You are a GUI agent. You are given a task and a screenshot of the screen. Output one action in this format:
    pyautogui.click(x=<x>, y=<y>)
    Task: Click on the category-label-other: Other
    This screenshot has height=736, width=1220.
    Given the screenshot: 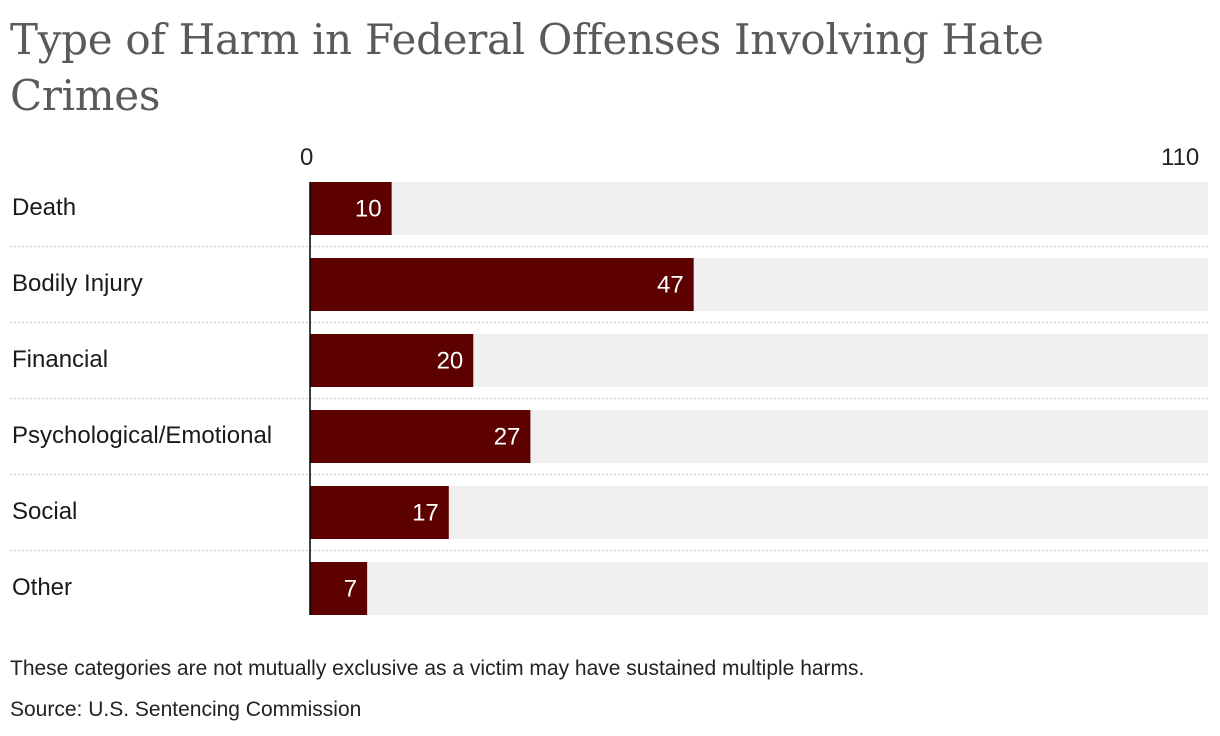 What is the action you would take?
    pyautogui.click(x=42, y=587)
    